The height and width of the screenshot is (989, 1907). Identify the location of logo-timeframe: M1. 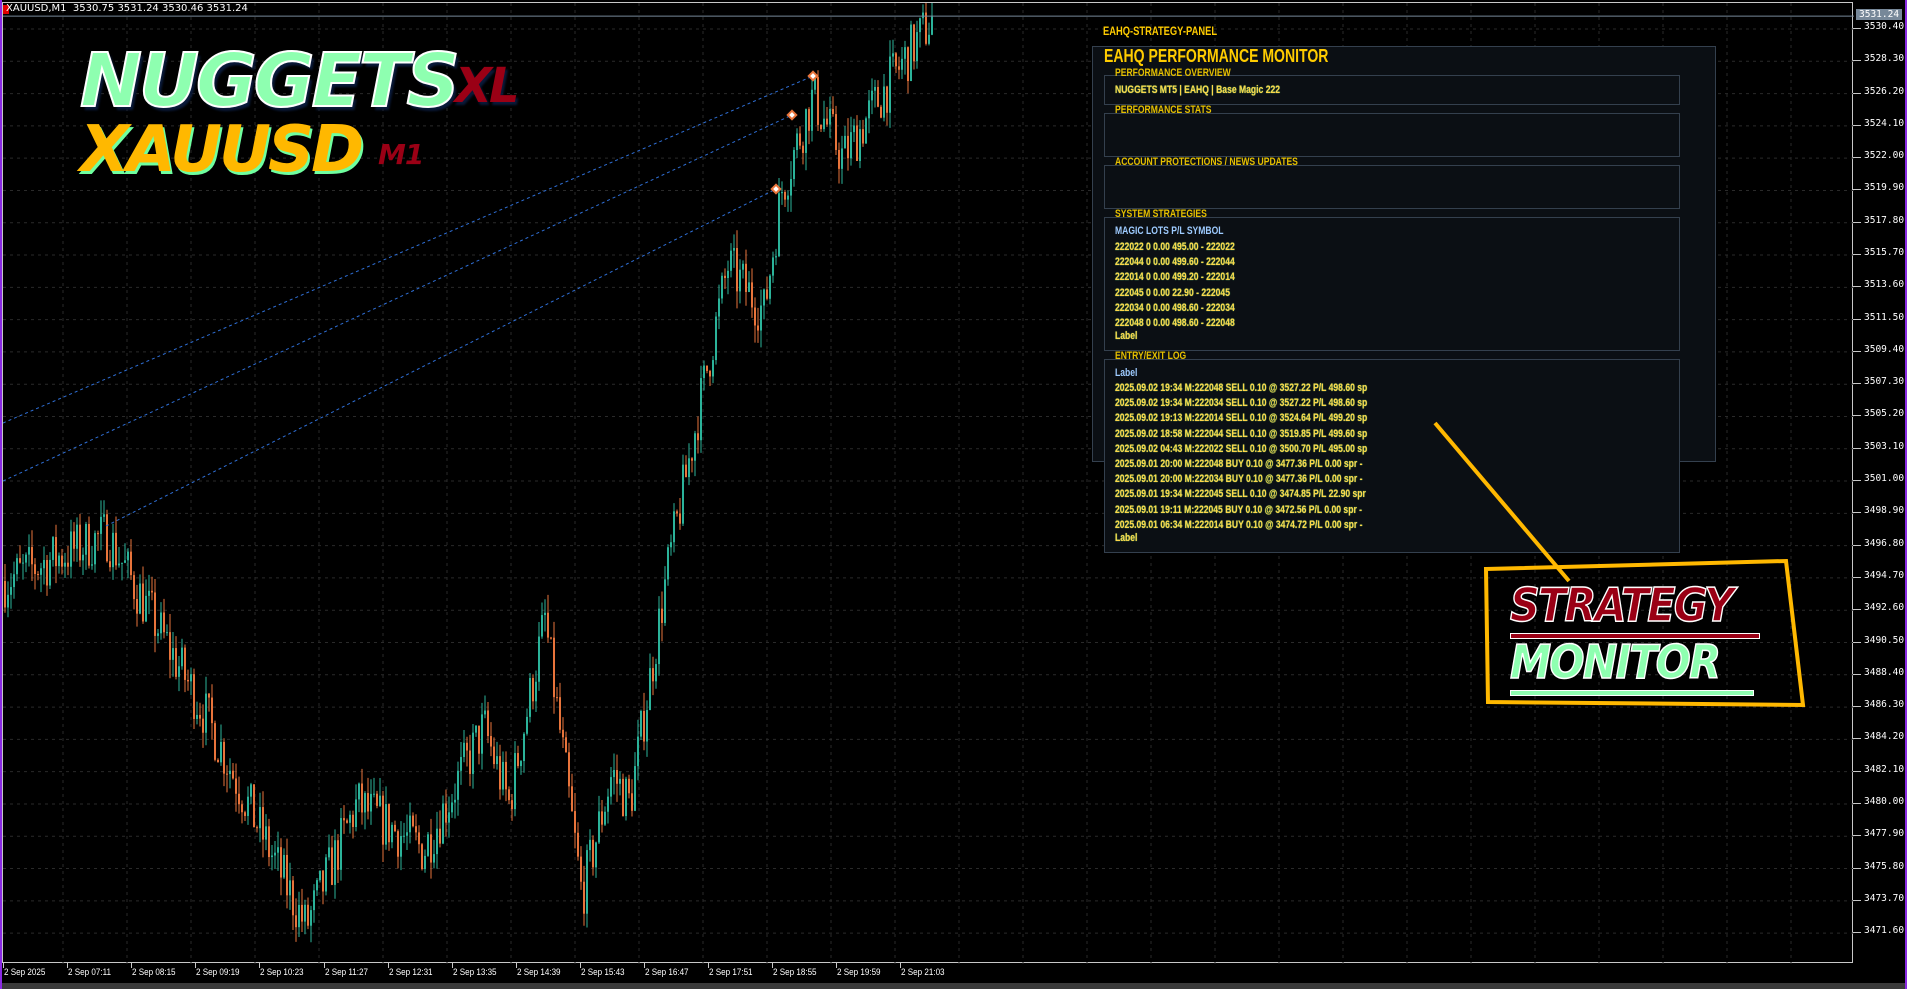
(401, 154).